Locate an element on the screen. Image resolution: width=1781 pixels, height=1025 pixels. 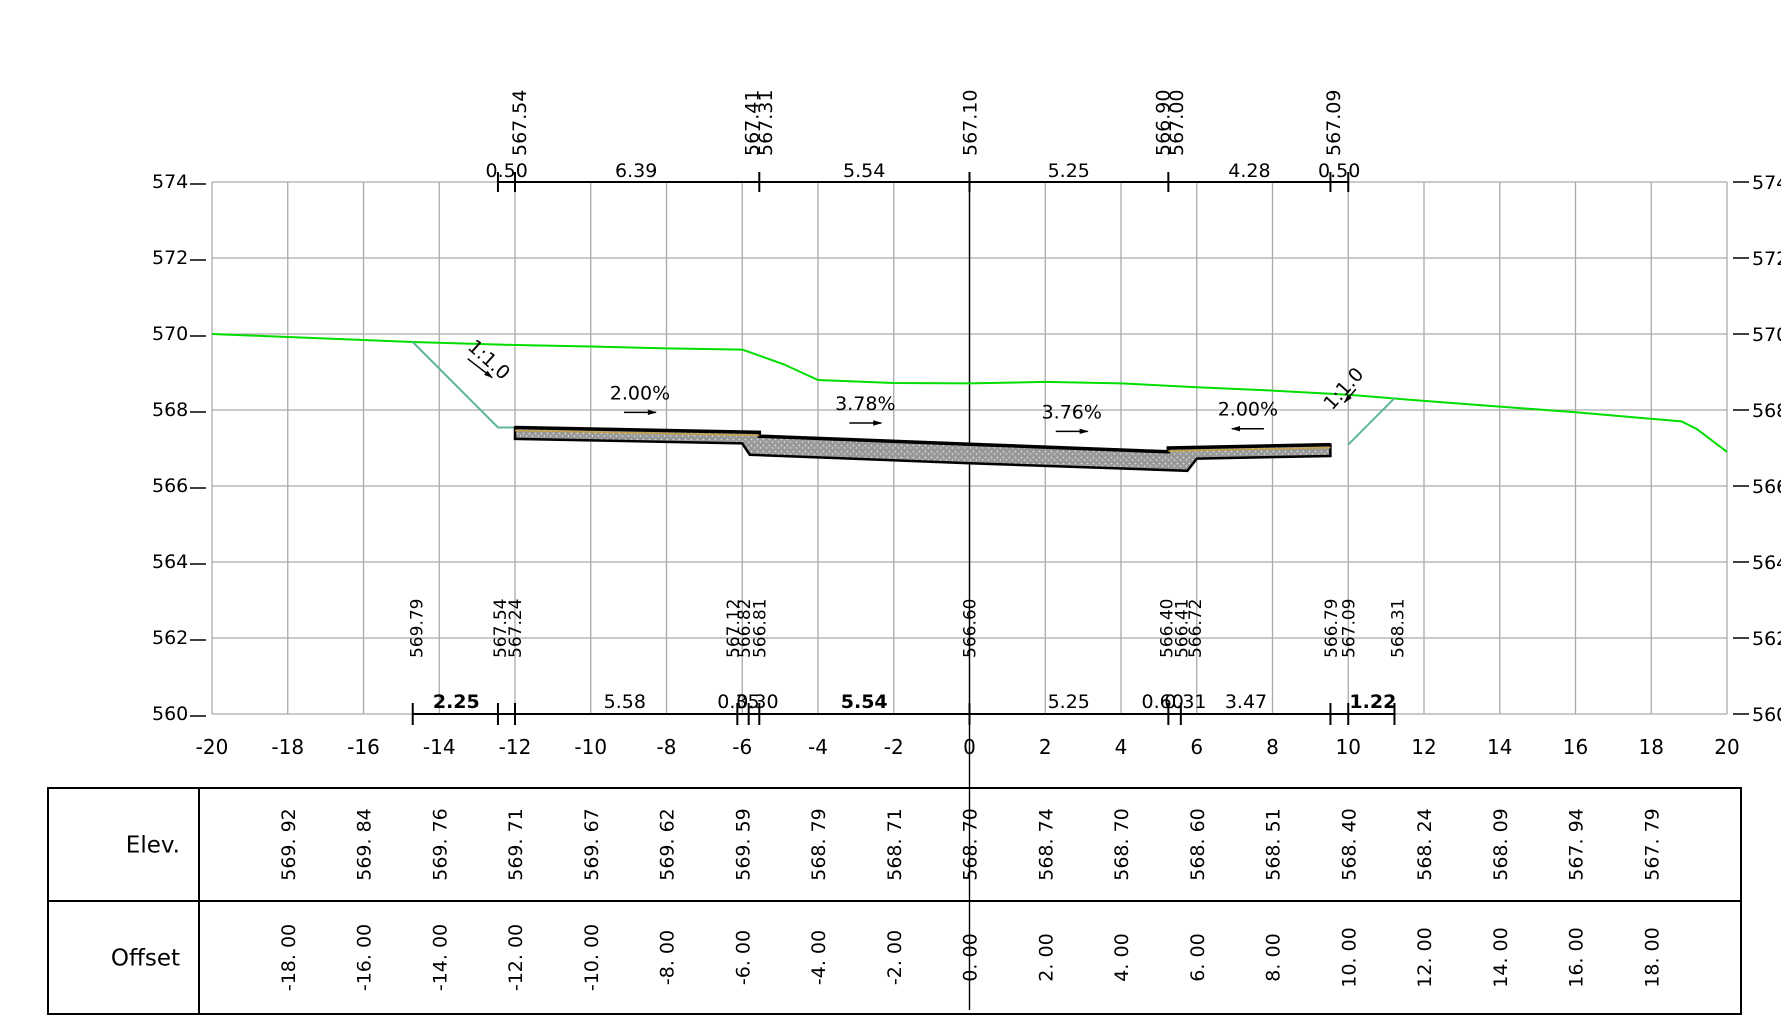
y-tick-label-right: 562 is located at coordinates (1766, 639).